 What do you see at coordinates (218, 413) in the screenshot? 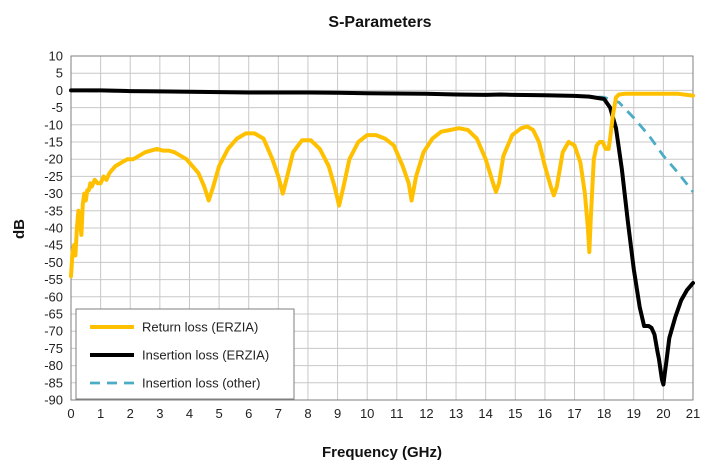
I see `x-tick-label: 5` at bounding box center [218, 413].